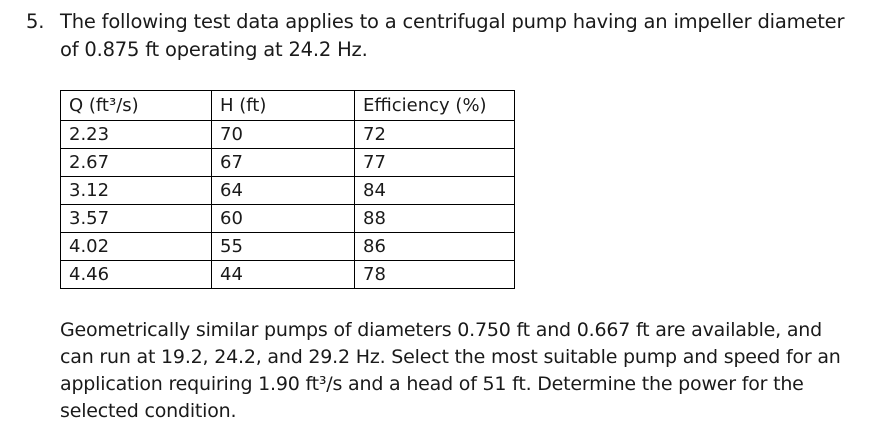 The height and width of the screenshot is (438, 884). Describe the element at coordinates (434, 134) in the screenshot. I see `cell-efficiency: 72` at that location.